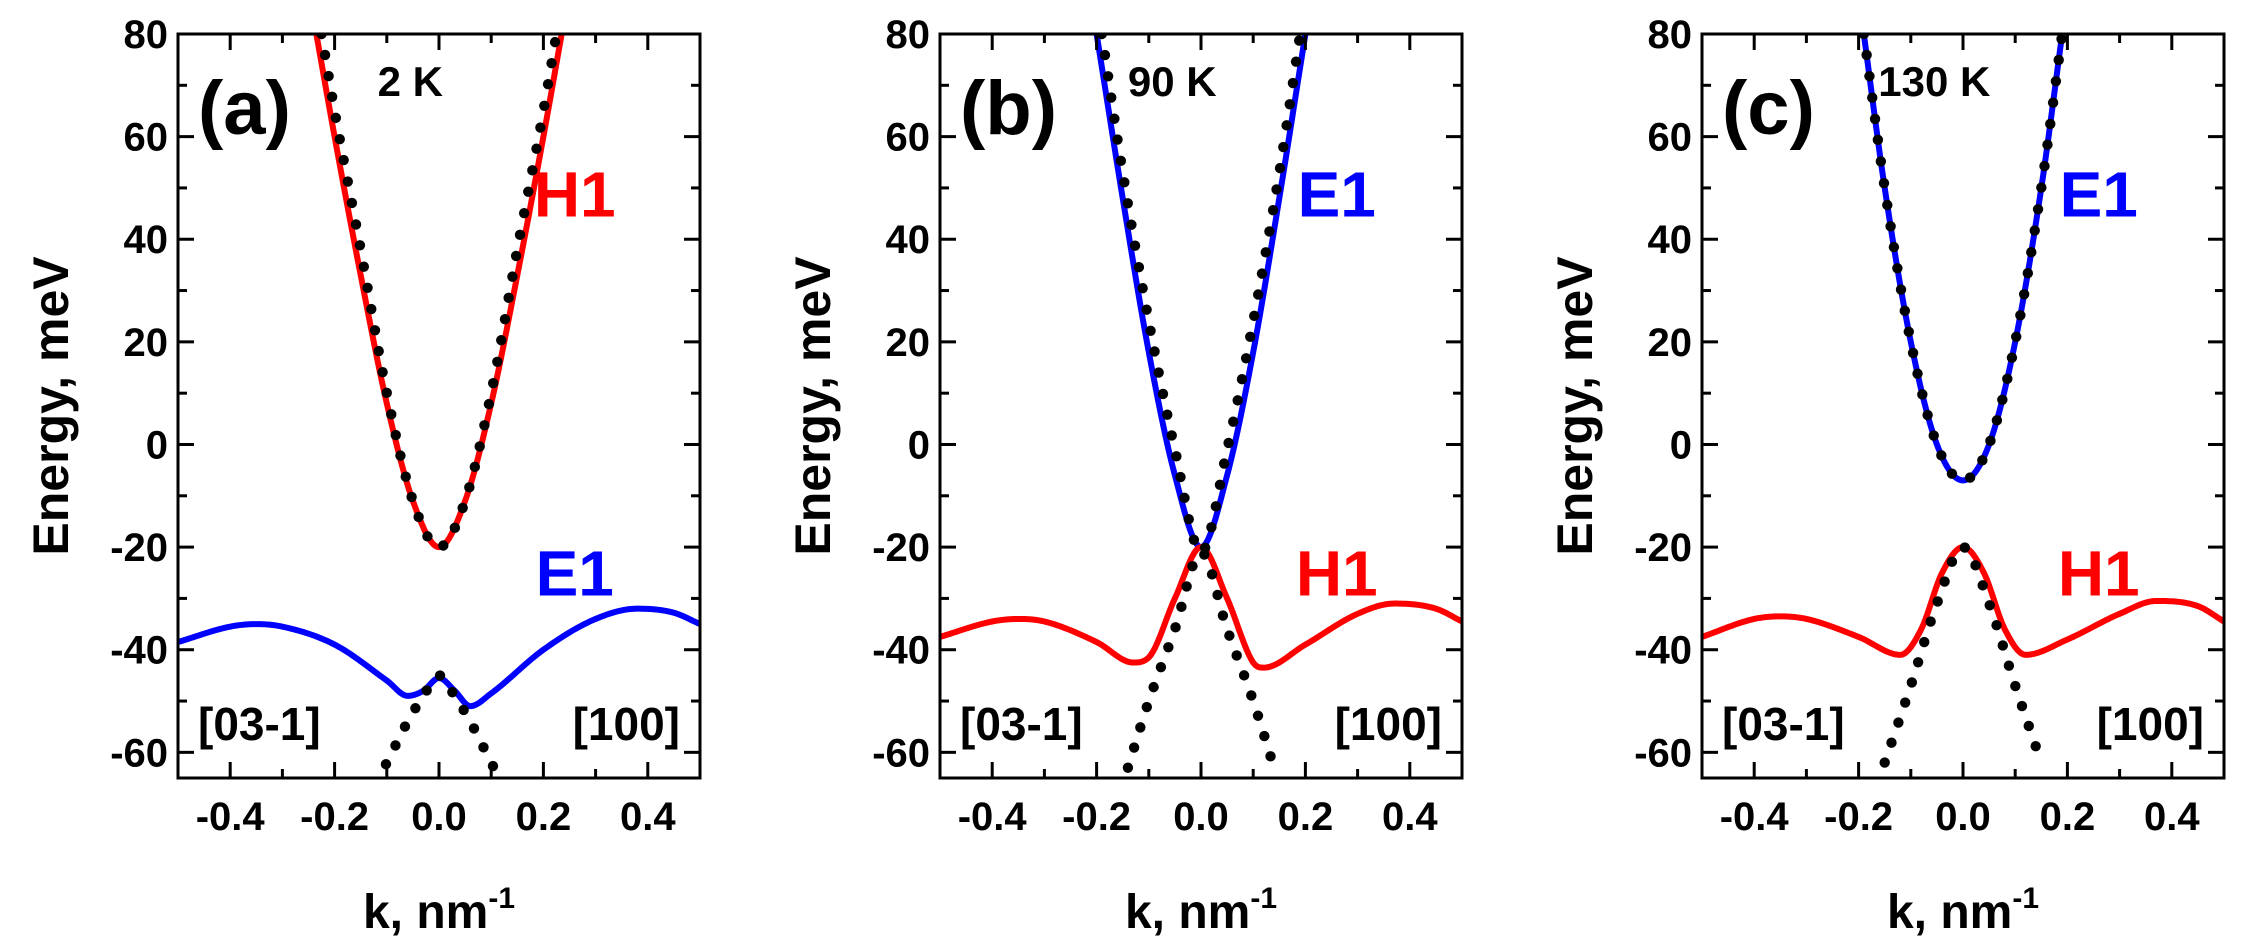 This screenshot has width=2244, height=945. Describe the element at coordinates (575, 194) in the screenshot. I see `band-label-h1: H1` at that location.